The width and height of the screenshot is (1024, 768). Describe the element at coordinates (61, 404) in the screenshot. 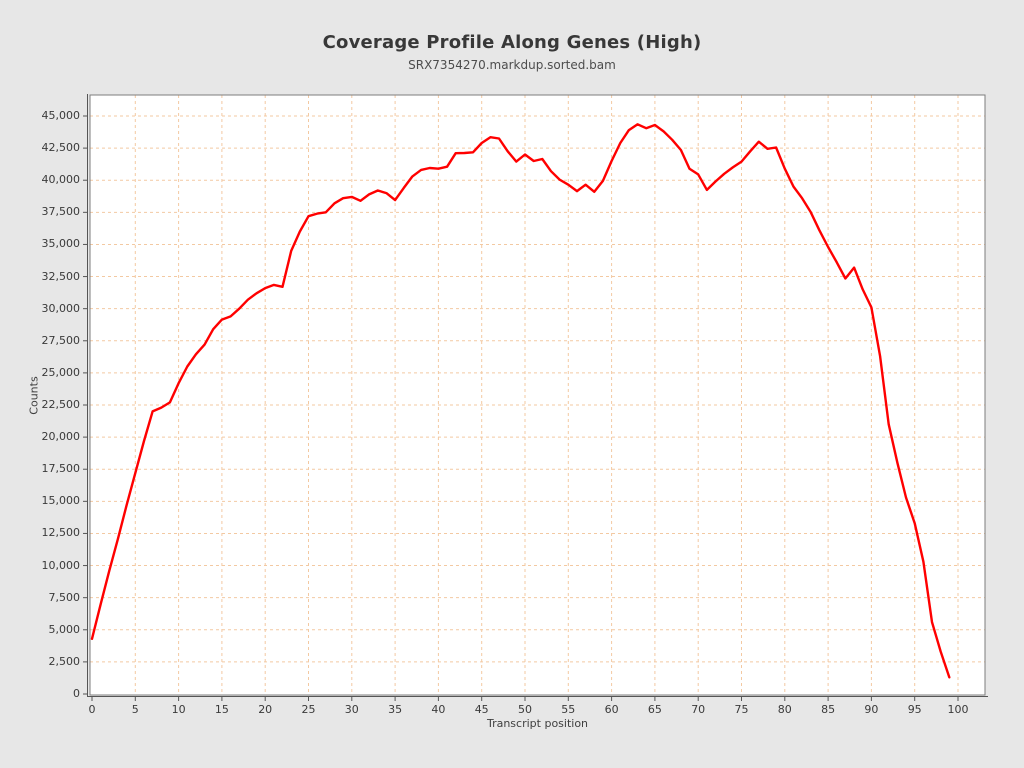

I see `y-tick-label: 22,500` at that location.